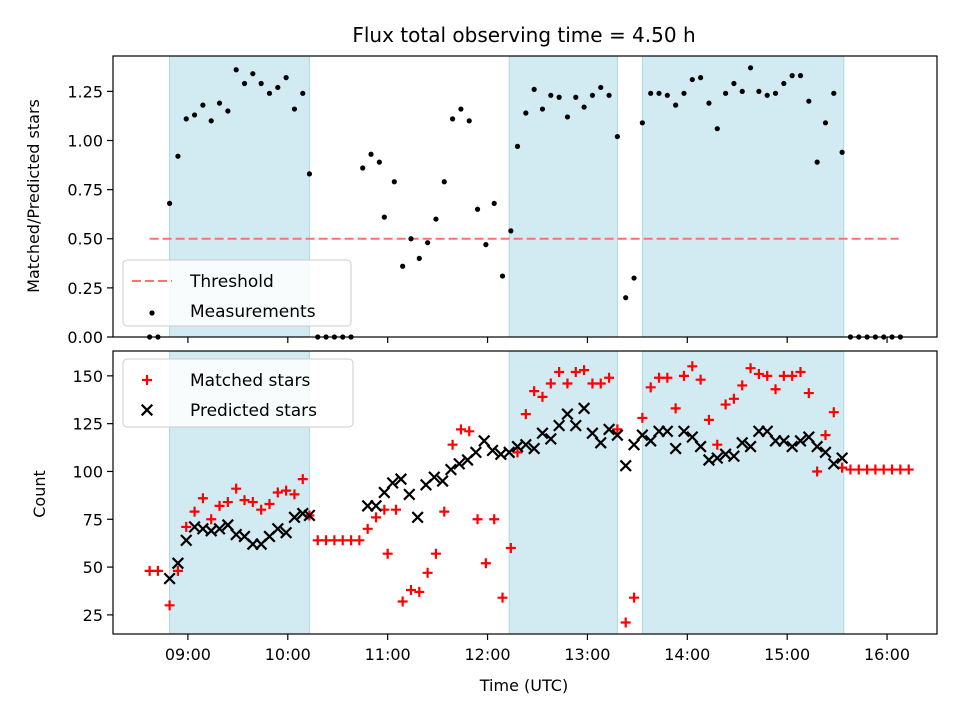 The height and width of the screenshot is (720, 960). What do you see at coordinates (253, 411) in the screenshot?
I see `legend-predicted-stars-label: Predicted stars` at bounding box center [253, 411].